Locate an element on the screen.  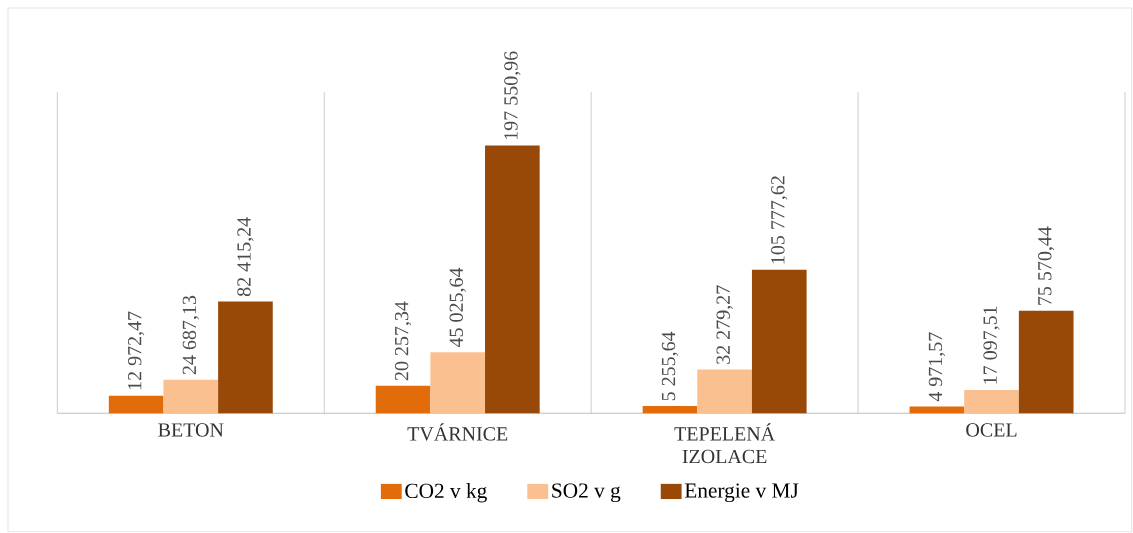
data-label: 20 257,34 is located at coordinates (403, 341).